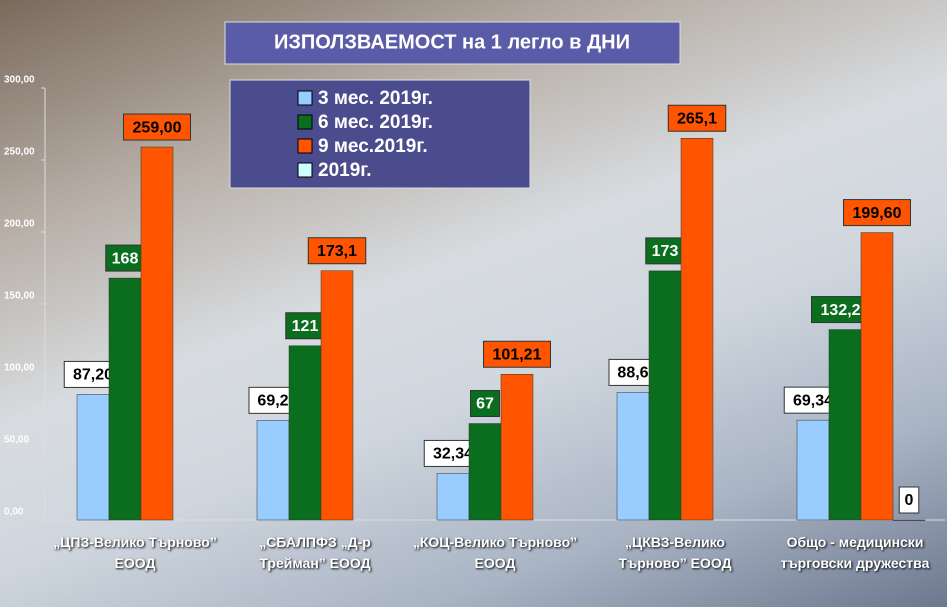 This screenshot has height=607, width=947. Describe the element at coordinates (495, 552) in the screenshot. I see `x-tick-label: „КОЦ-Велико Търново” ЕООД` at that location.